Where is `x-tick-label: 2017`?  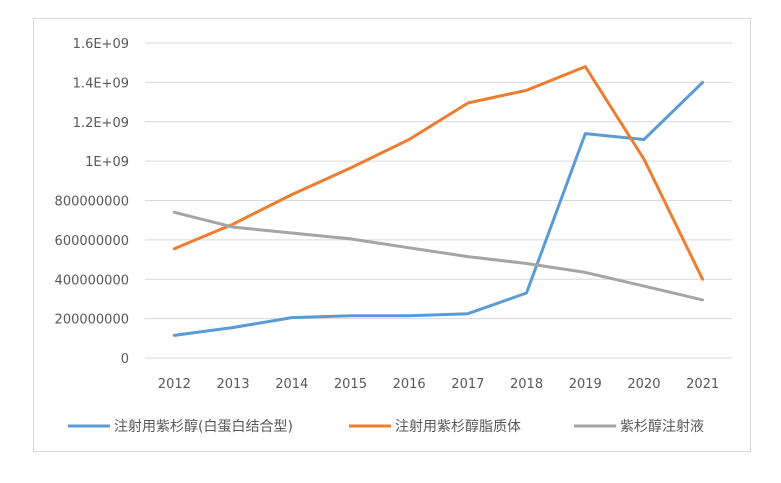 x-tick-label: 2017 is located at coordinates (467, 384).